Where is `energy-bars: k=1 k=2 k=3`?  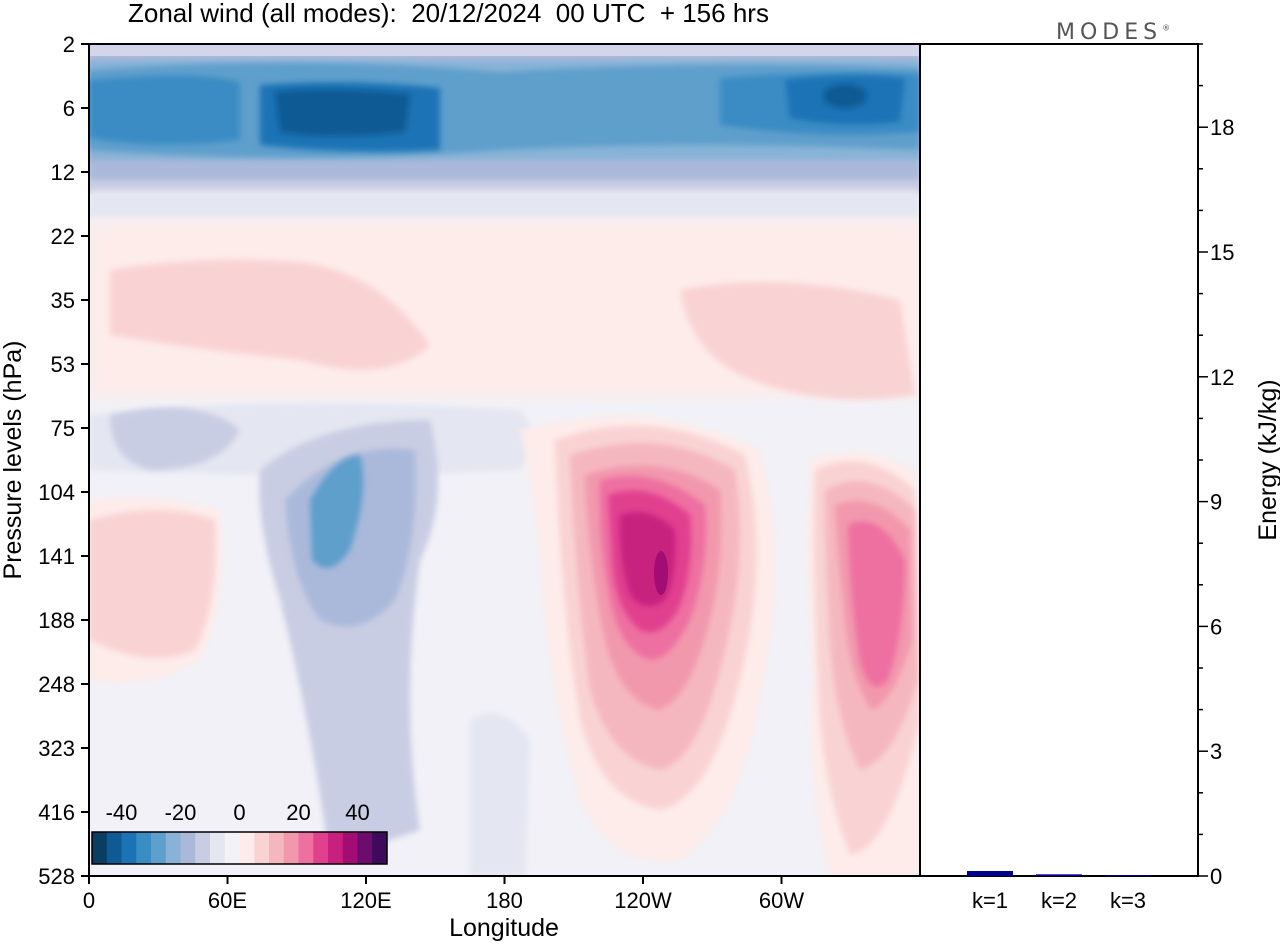 energy-bars: k=1 k=2 k=3 is located at coordinates (1059, 892).